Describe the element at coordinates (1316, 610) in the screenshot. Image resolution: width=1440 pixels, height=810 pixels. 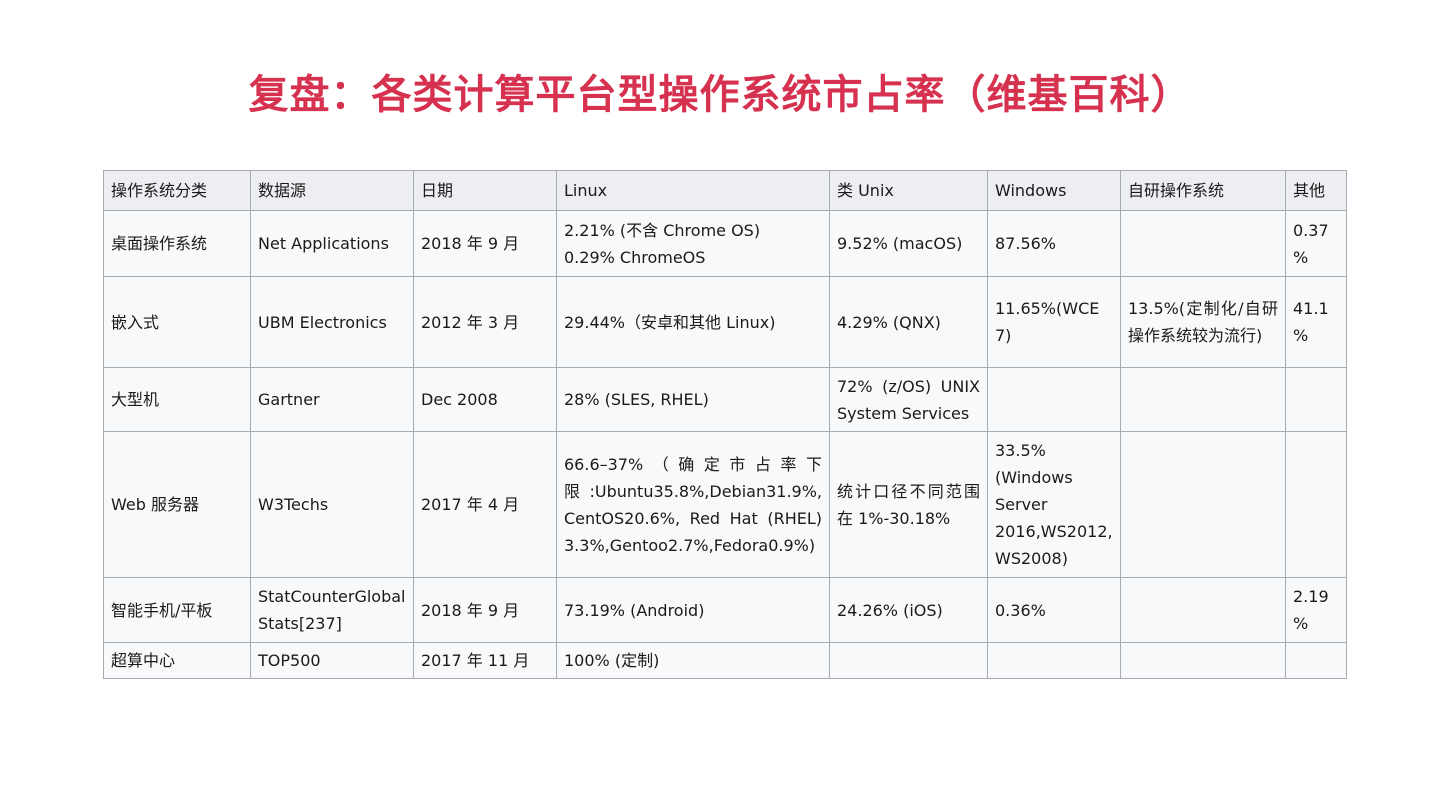
I see `table-cell: 2.19%` at that location.